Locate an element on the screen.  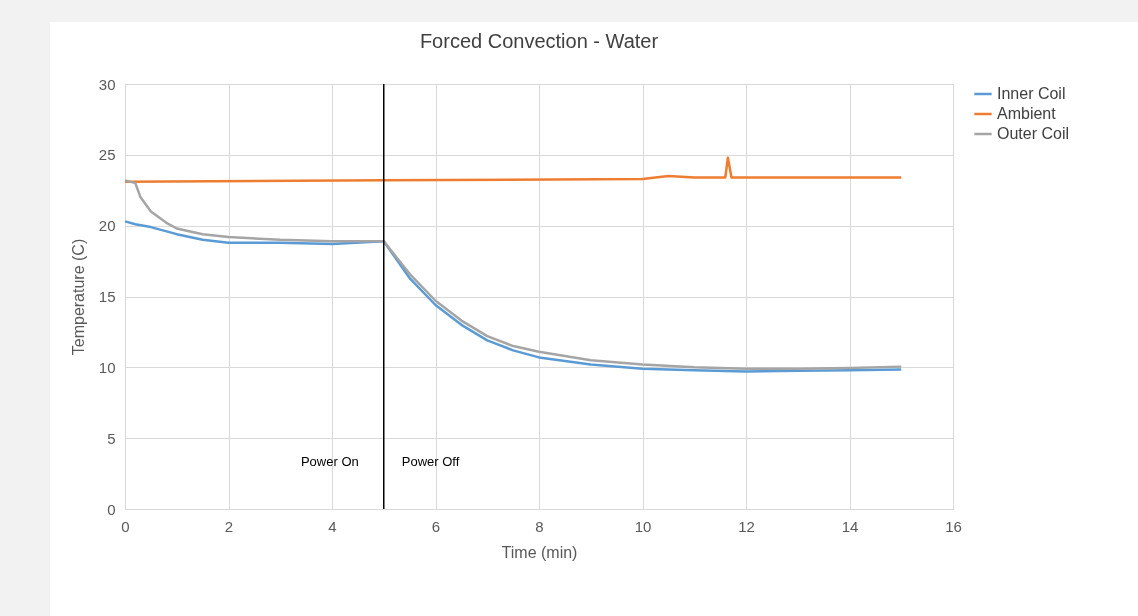
y-tick-label: 15 is located at coordinates (107, 296).